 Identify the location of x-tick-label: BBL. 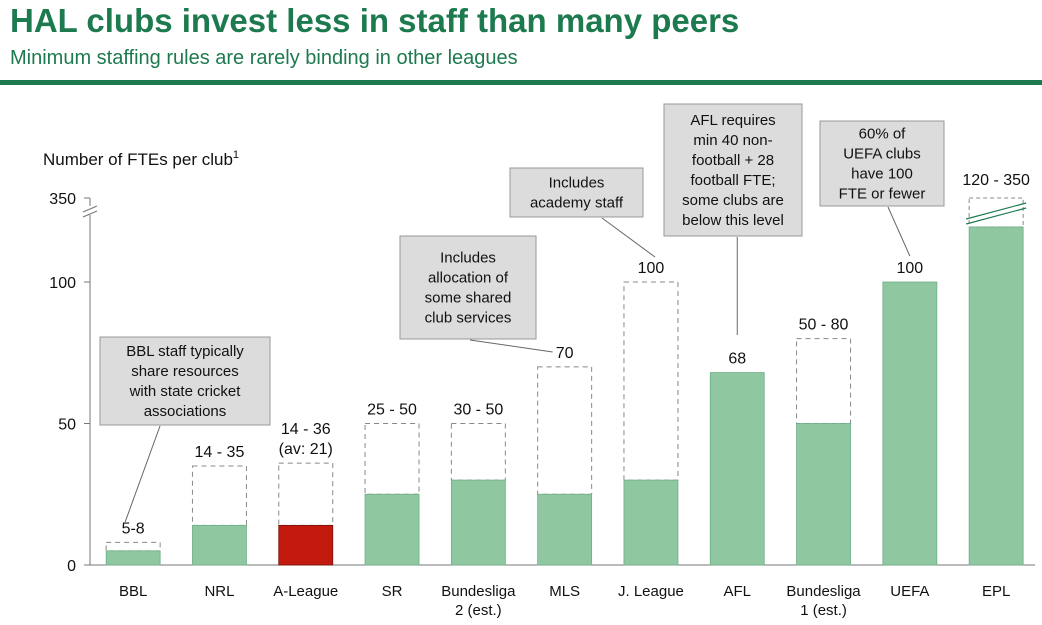
(133, 591).